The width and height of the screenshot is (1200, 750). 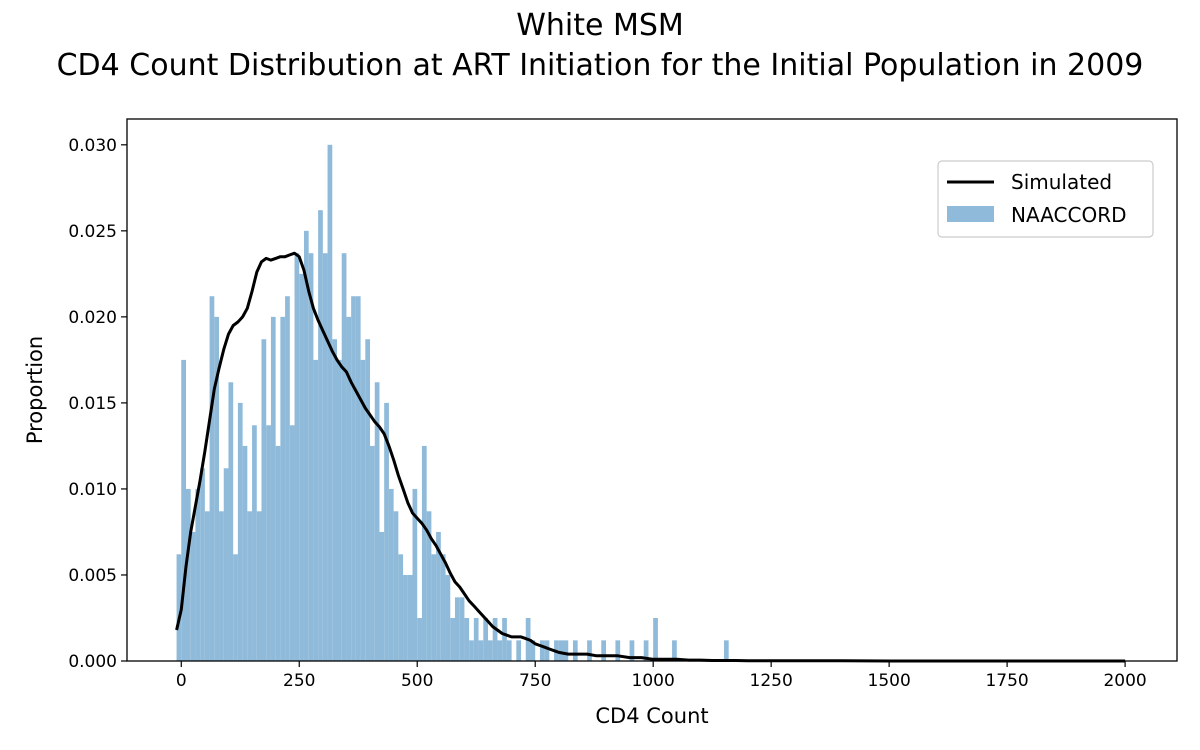 What do you see at coordinates (181, 681) in the screenshot?
I see `x-tick-label: 0` at bounding box center [181, 681].